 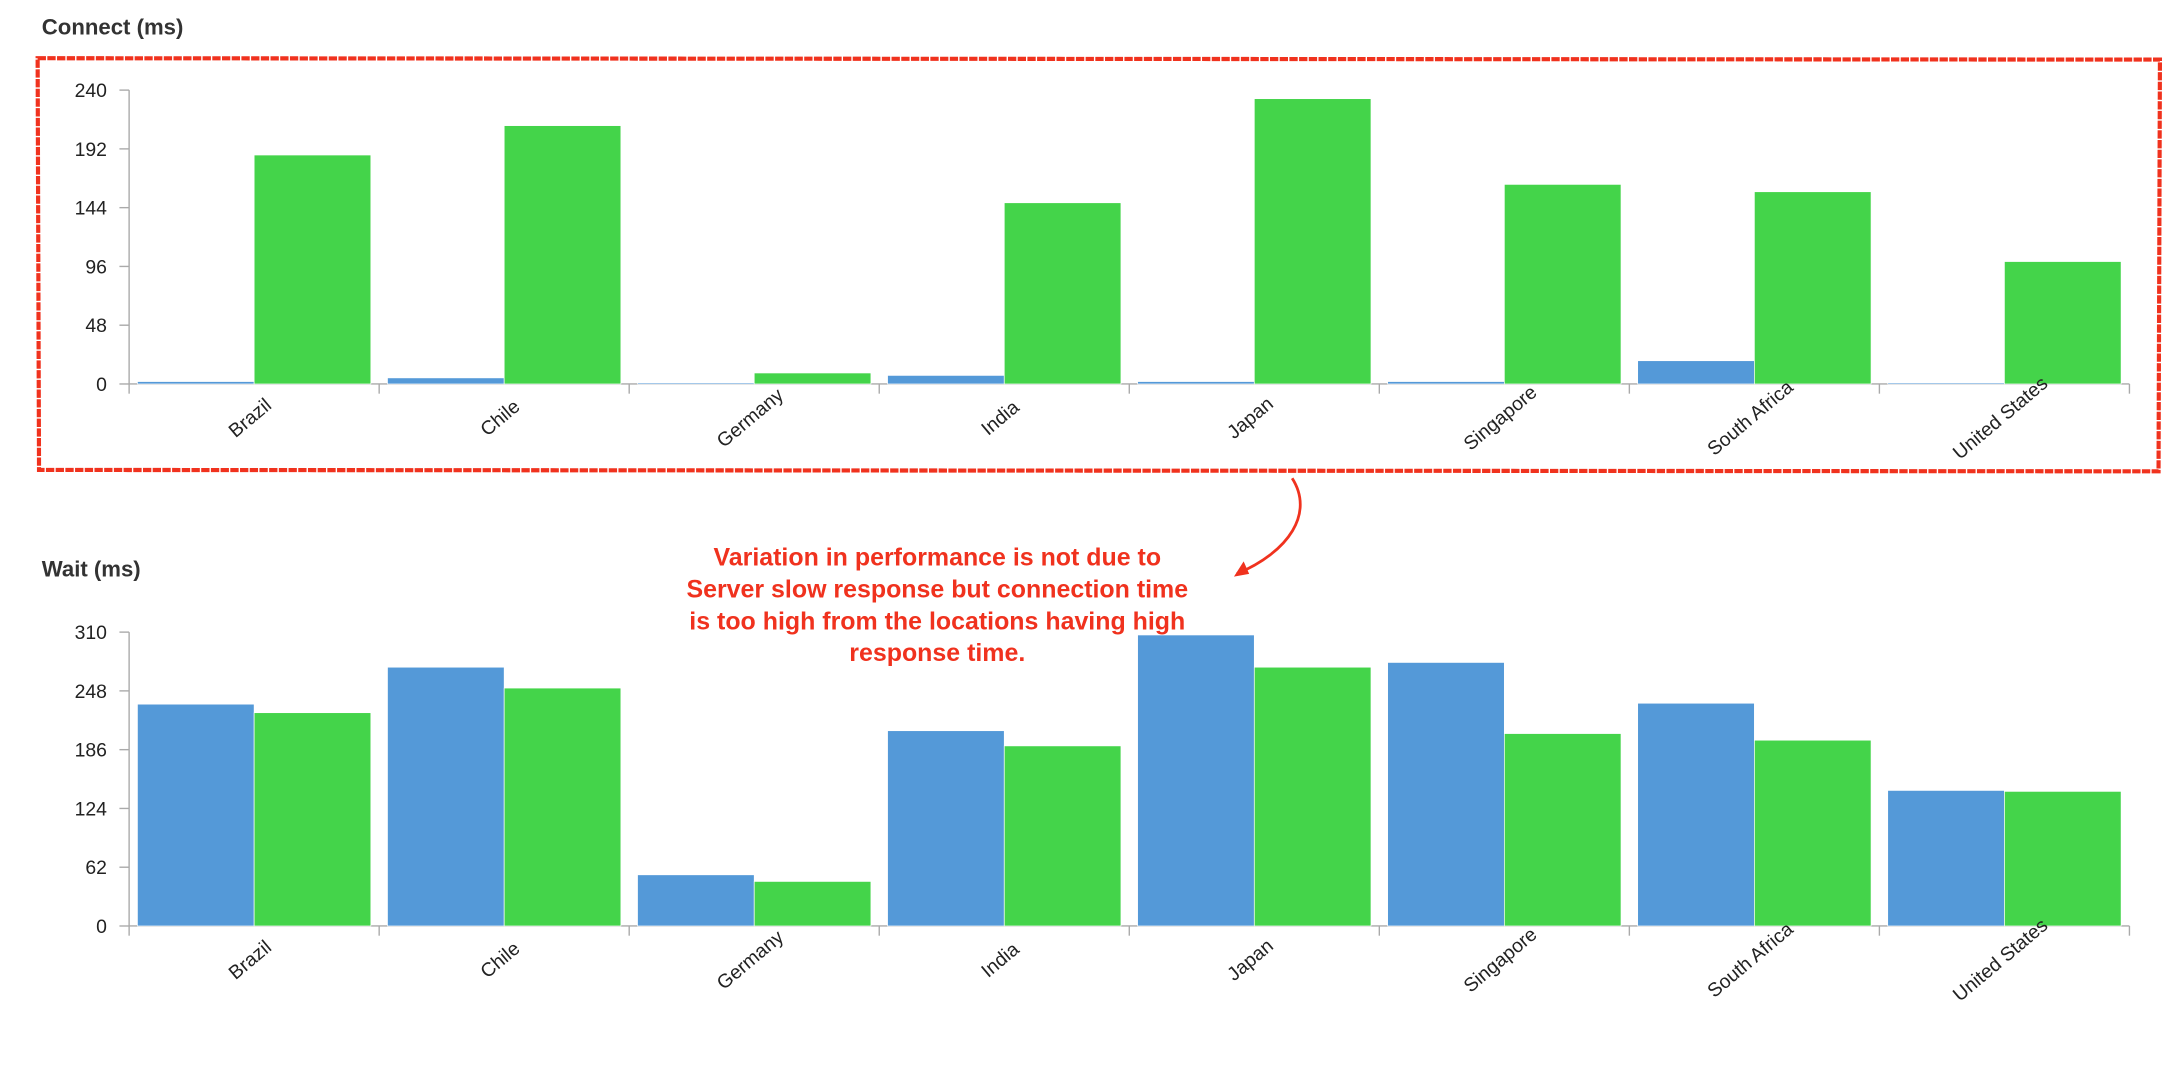 What do you see at coordinates (96, 326) in the screenshot?
I see `y-tick-label: 48` at bounding box center [96, 326].